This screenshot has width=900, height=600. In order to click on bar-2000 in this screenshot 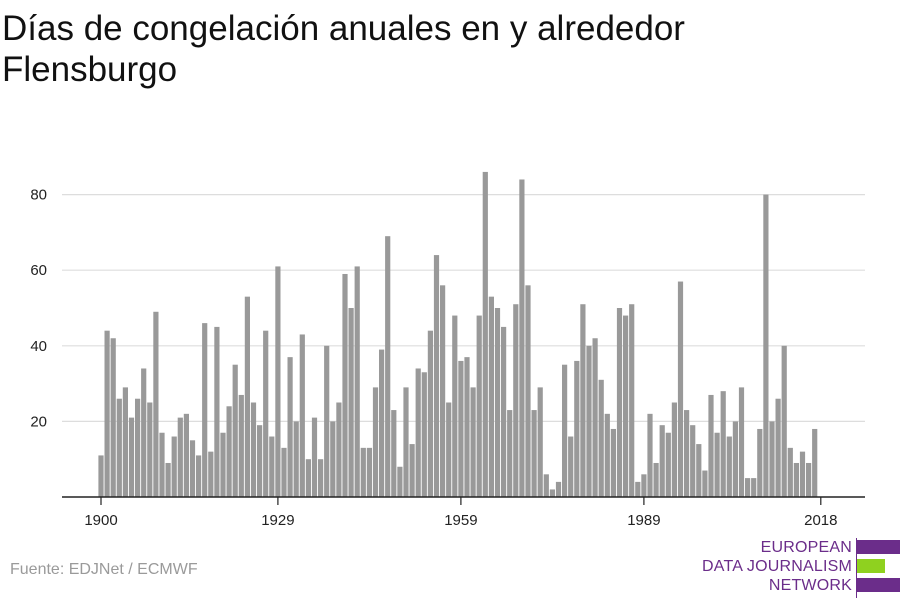, I will do `click(711, 445)`.